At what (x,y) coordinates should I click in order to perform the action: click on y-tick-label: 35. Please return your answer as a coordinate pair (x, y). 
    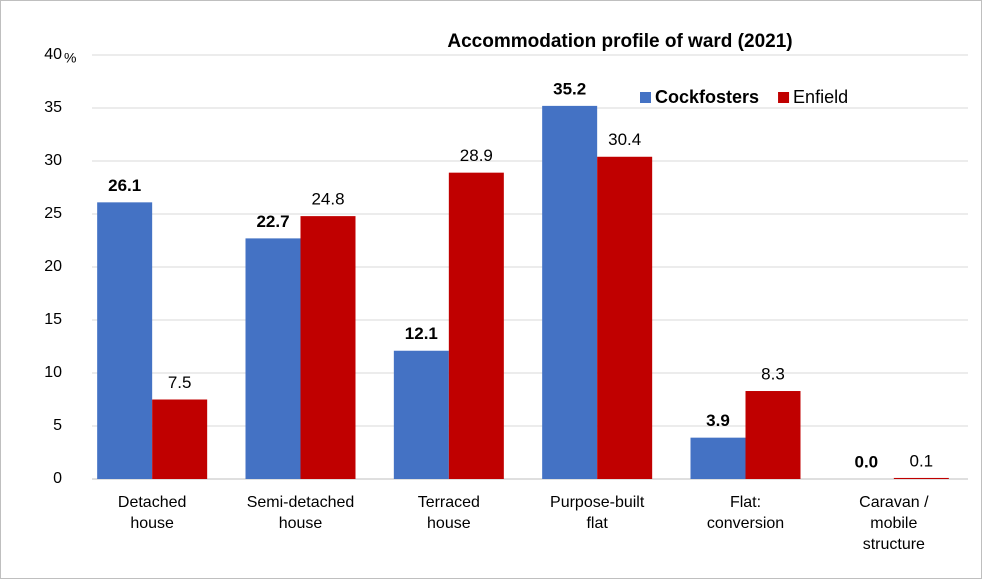
    Looking at the image, I should click on (53, 107).